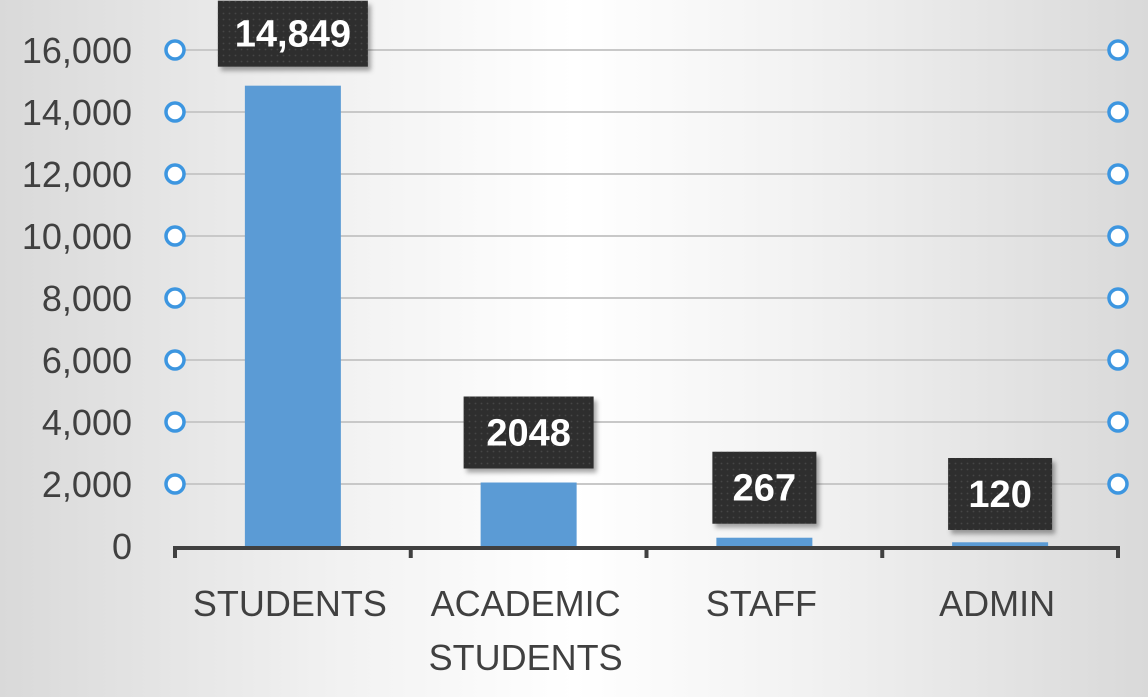  Describe the element at coordinates (528, 514) in the screenshot. I see `bar-academic-students` at that location.